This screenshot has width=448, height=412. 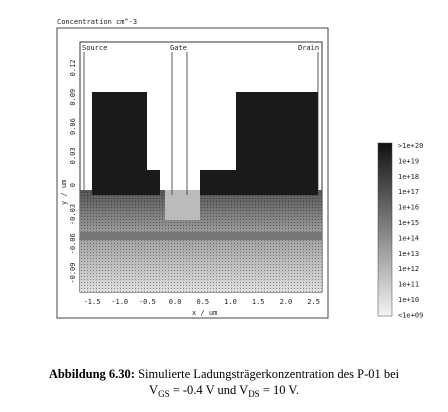 What do you see at coordinates (408, 223) in the screenshot?
I see `colorbar-label: 1e+15` at bounding box center [408, 223].